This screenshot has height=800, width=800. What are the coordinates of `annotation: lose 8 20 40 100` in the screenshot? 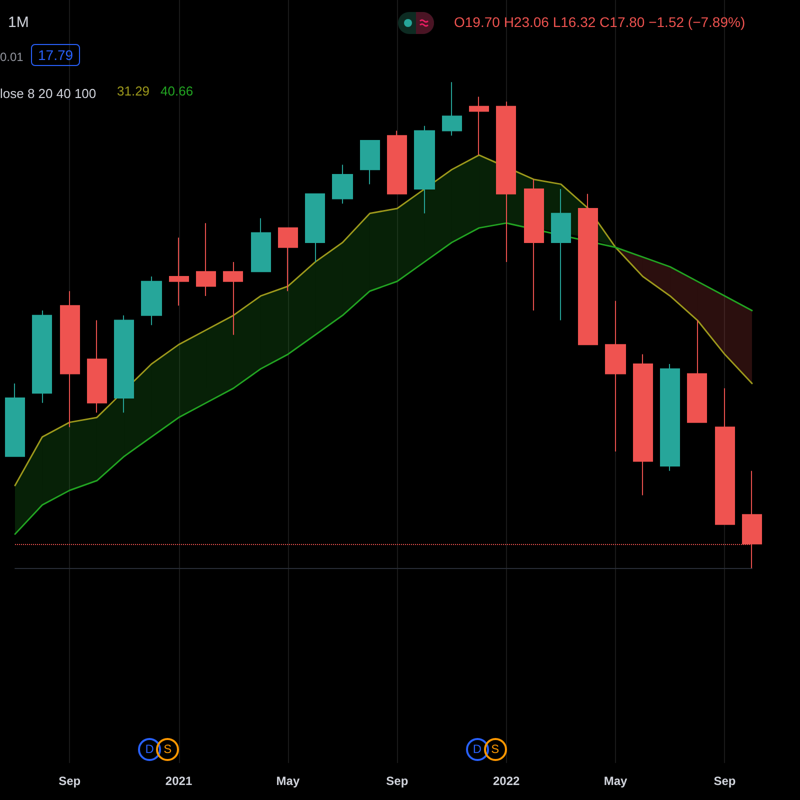 It's located at (48, 93).